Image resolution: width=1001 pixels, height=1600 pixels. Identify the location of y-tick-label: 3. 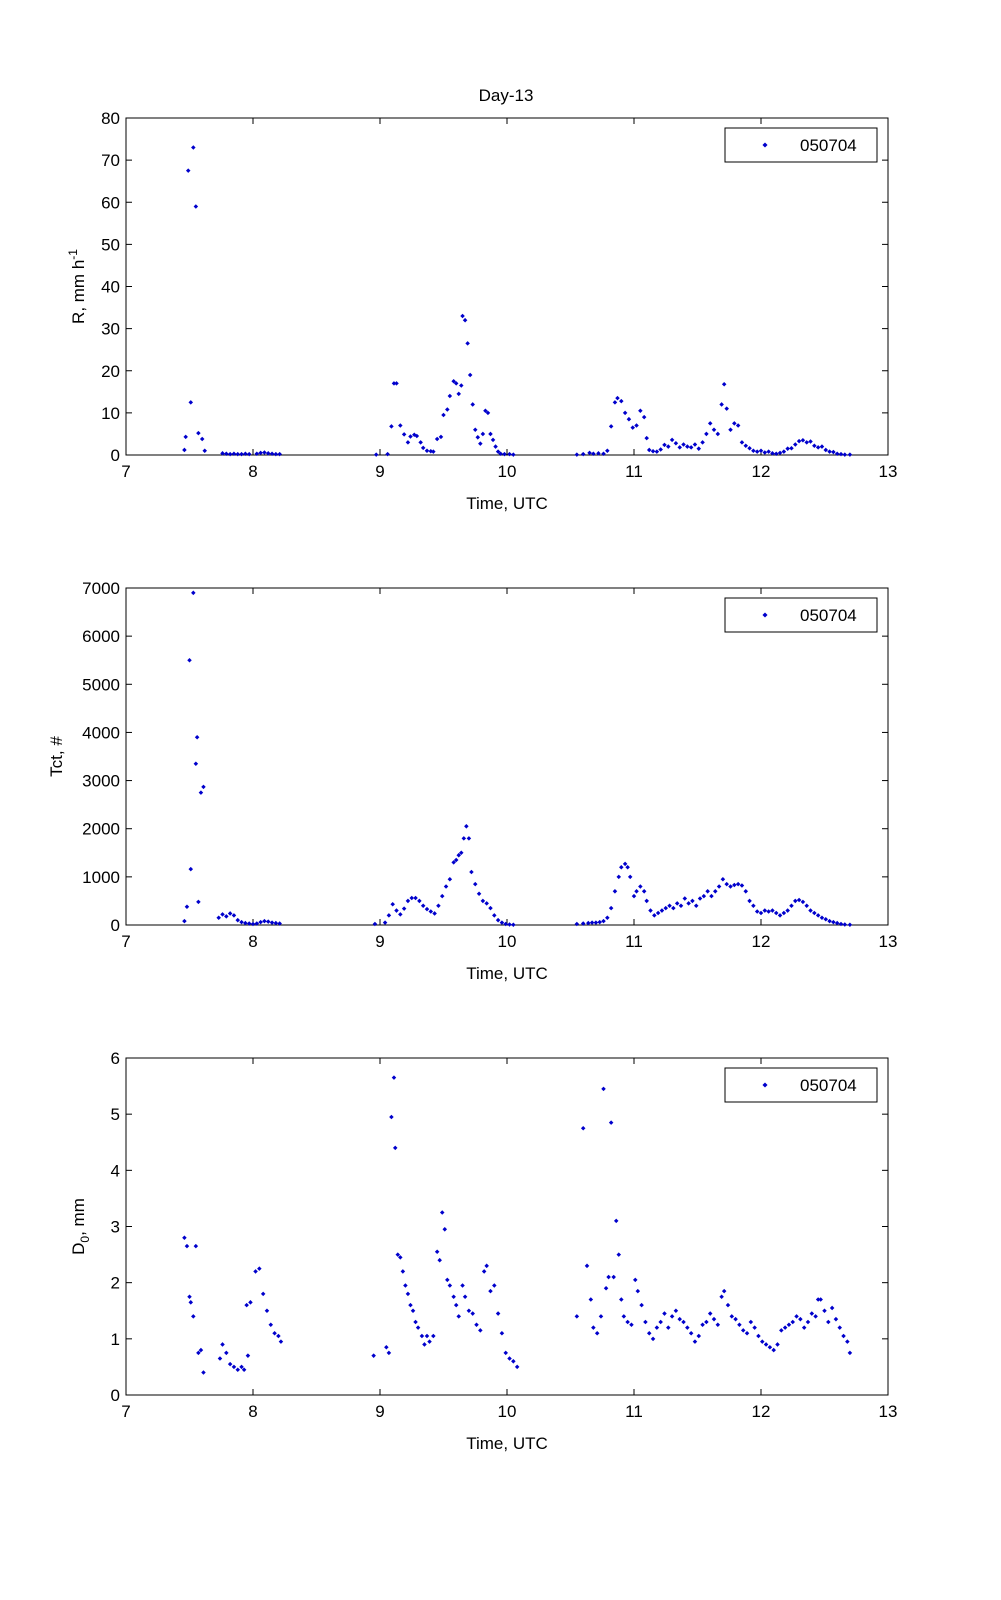
(115, 1227).